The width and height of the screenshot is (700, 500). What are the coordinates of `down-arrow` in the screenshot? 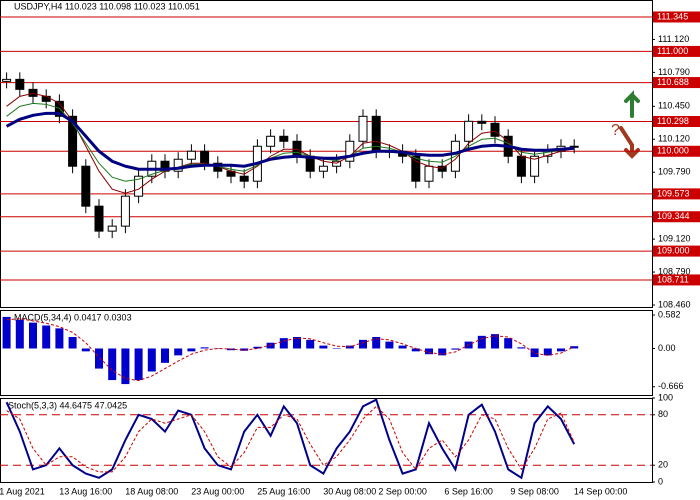 It's located at (629, 142).